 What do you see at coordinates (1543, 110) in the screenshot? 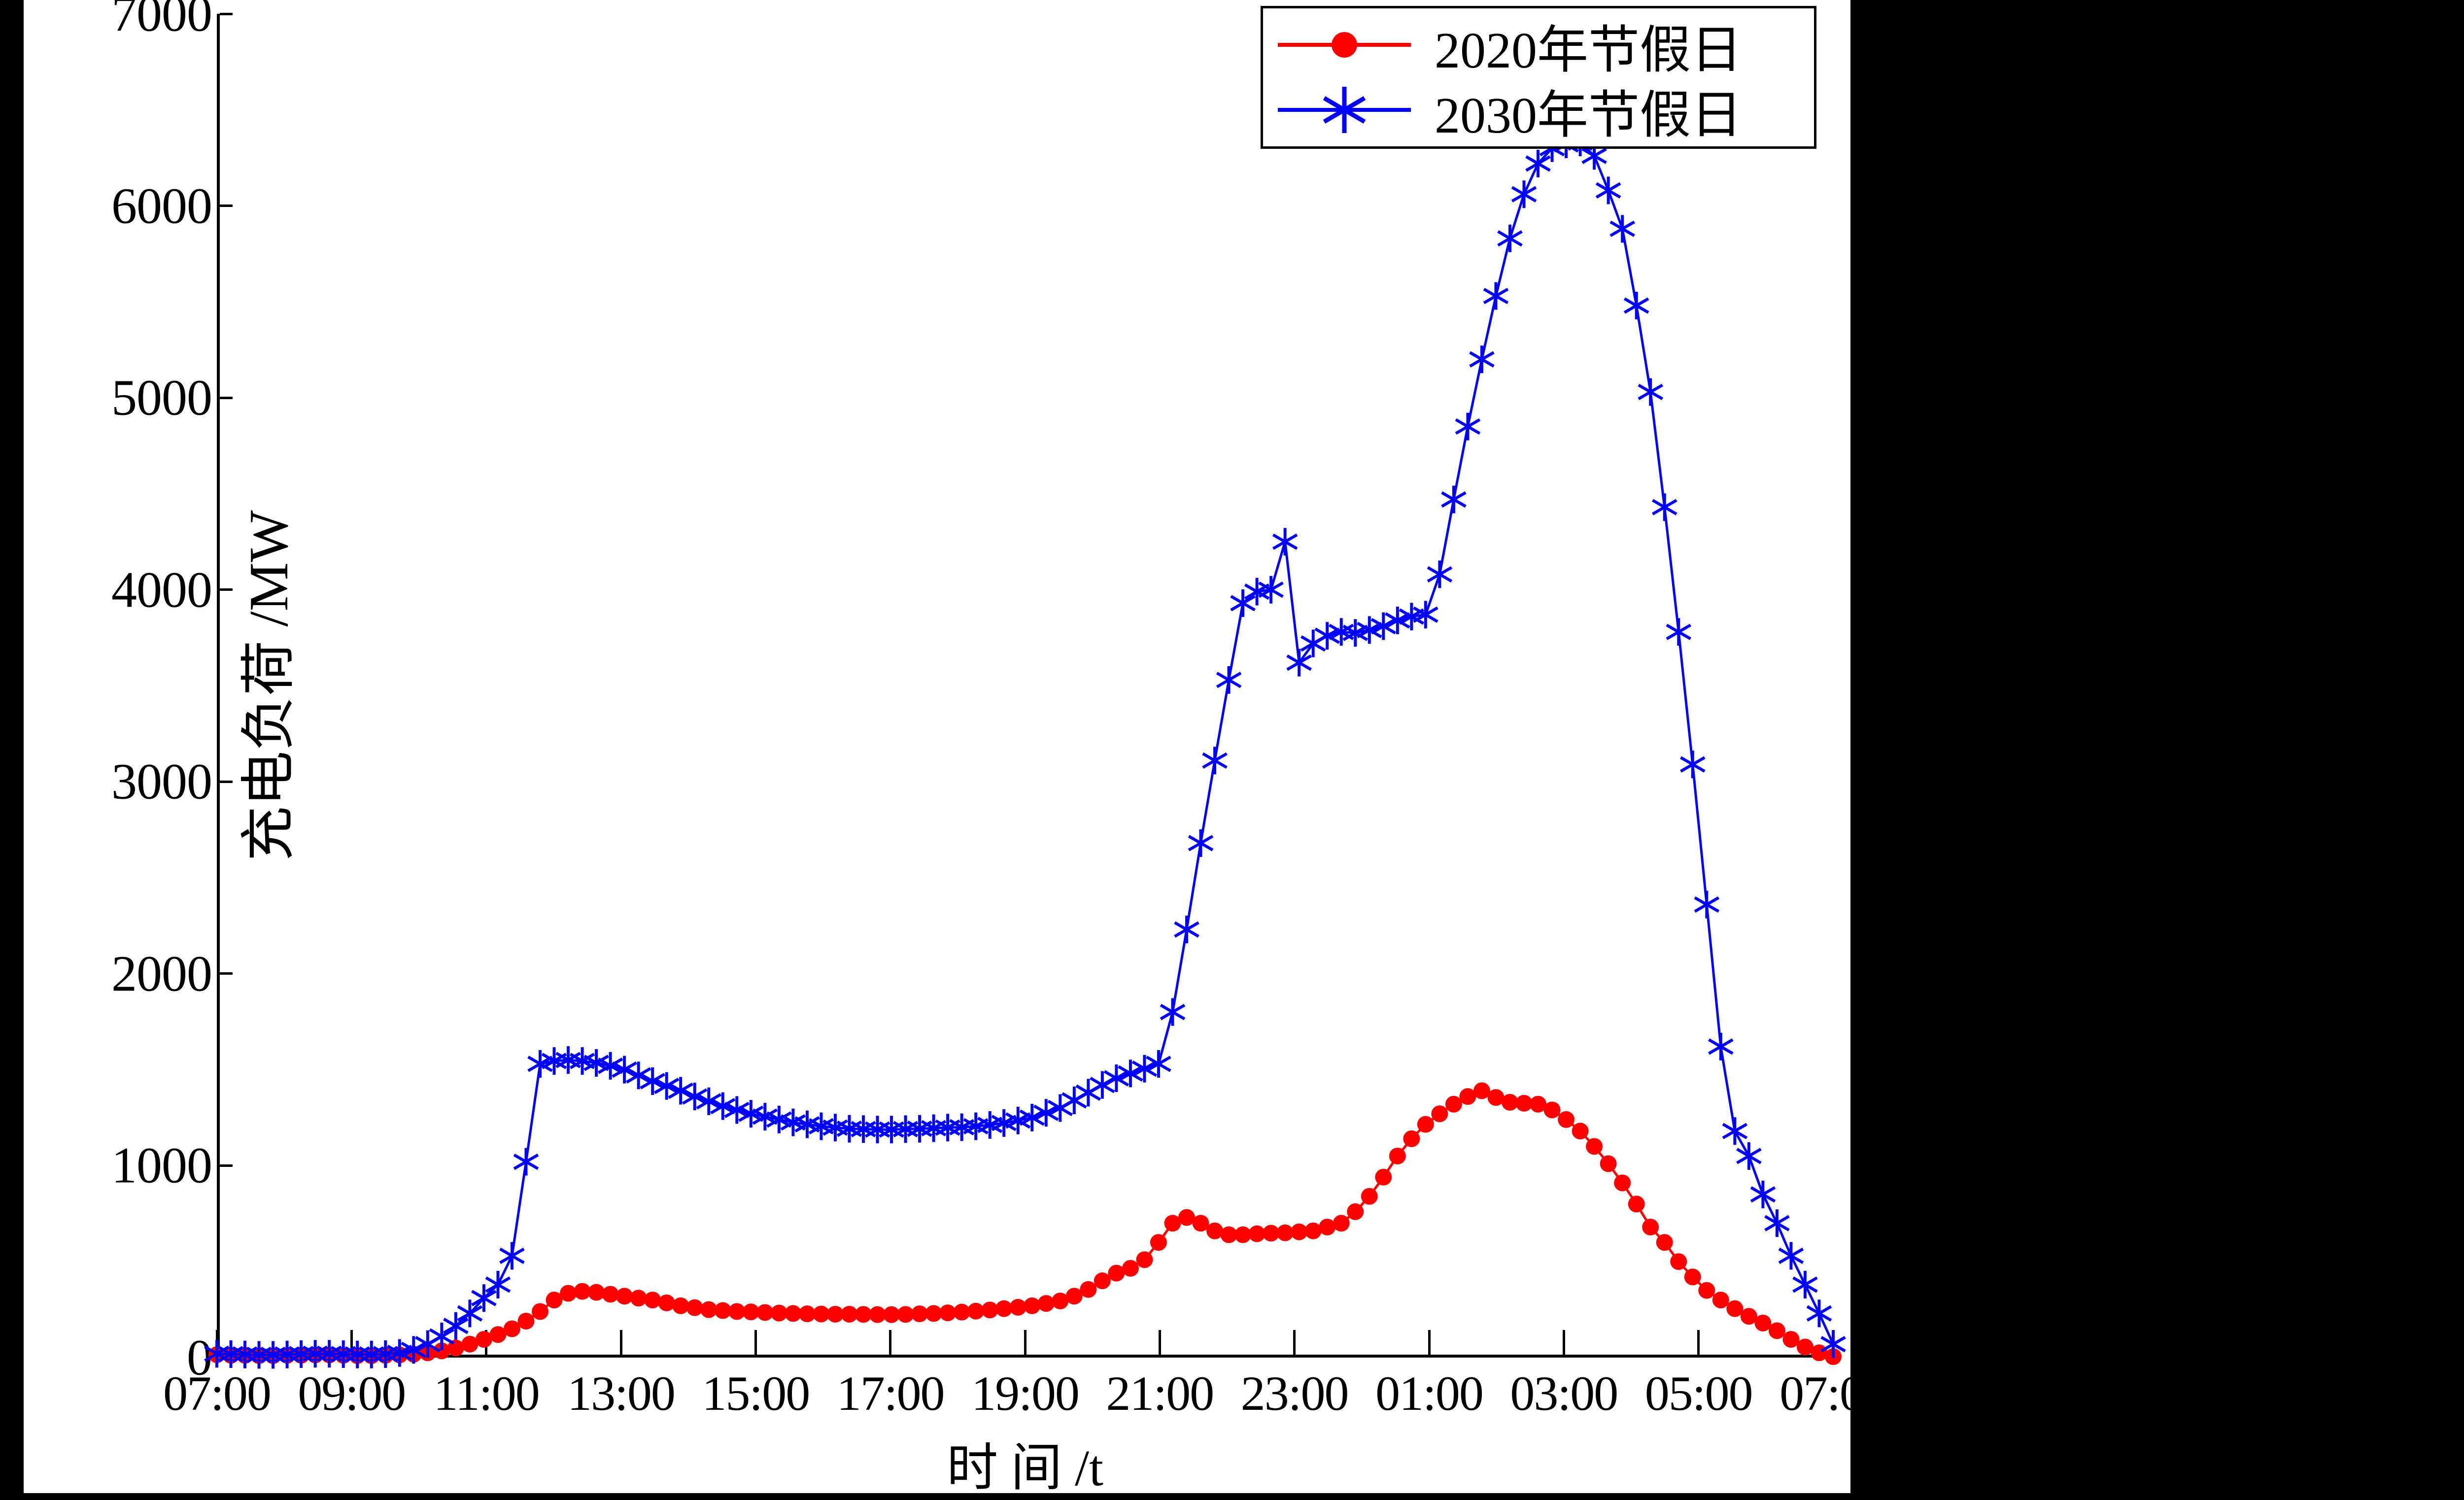
I see `legend-item-2030: 2030年节假日` at bounding box center [1543, 110].